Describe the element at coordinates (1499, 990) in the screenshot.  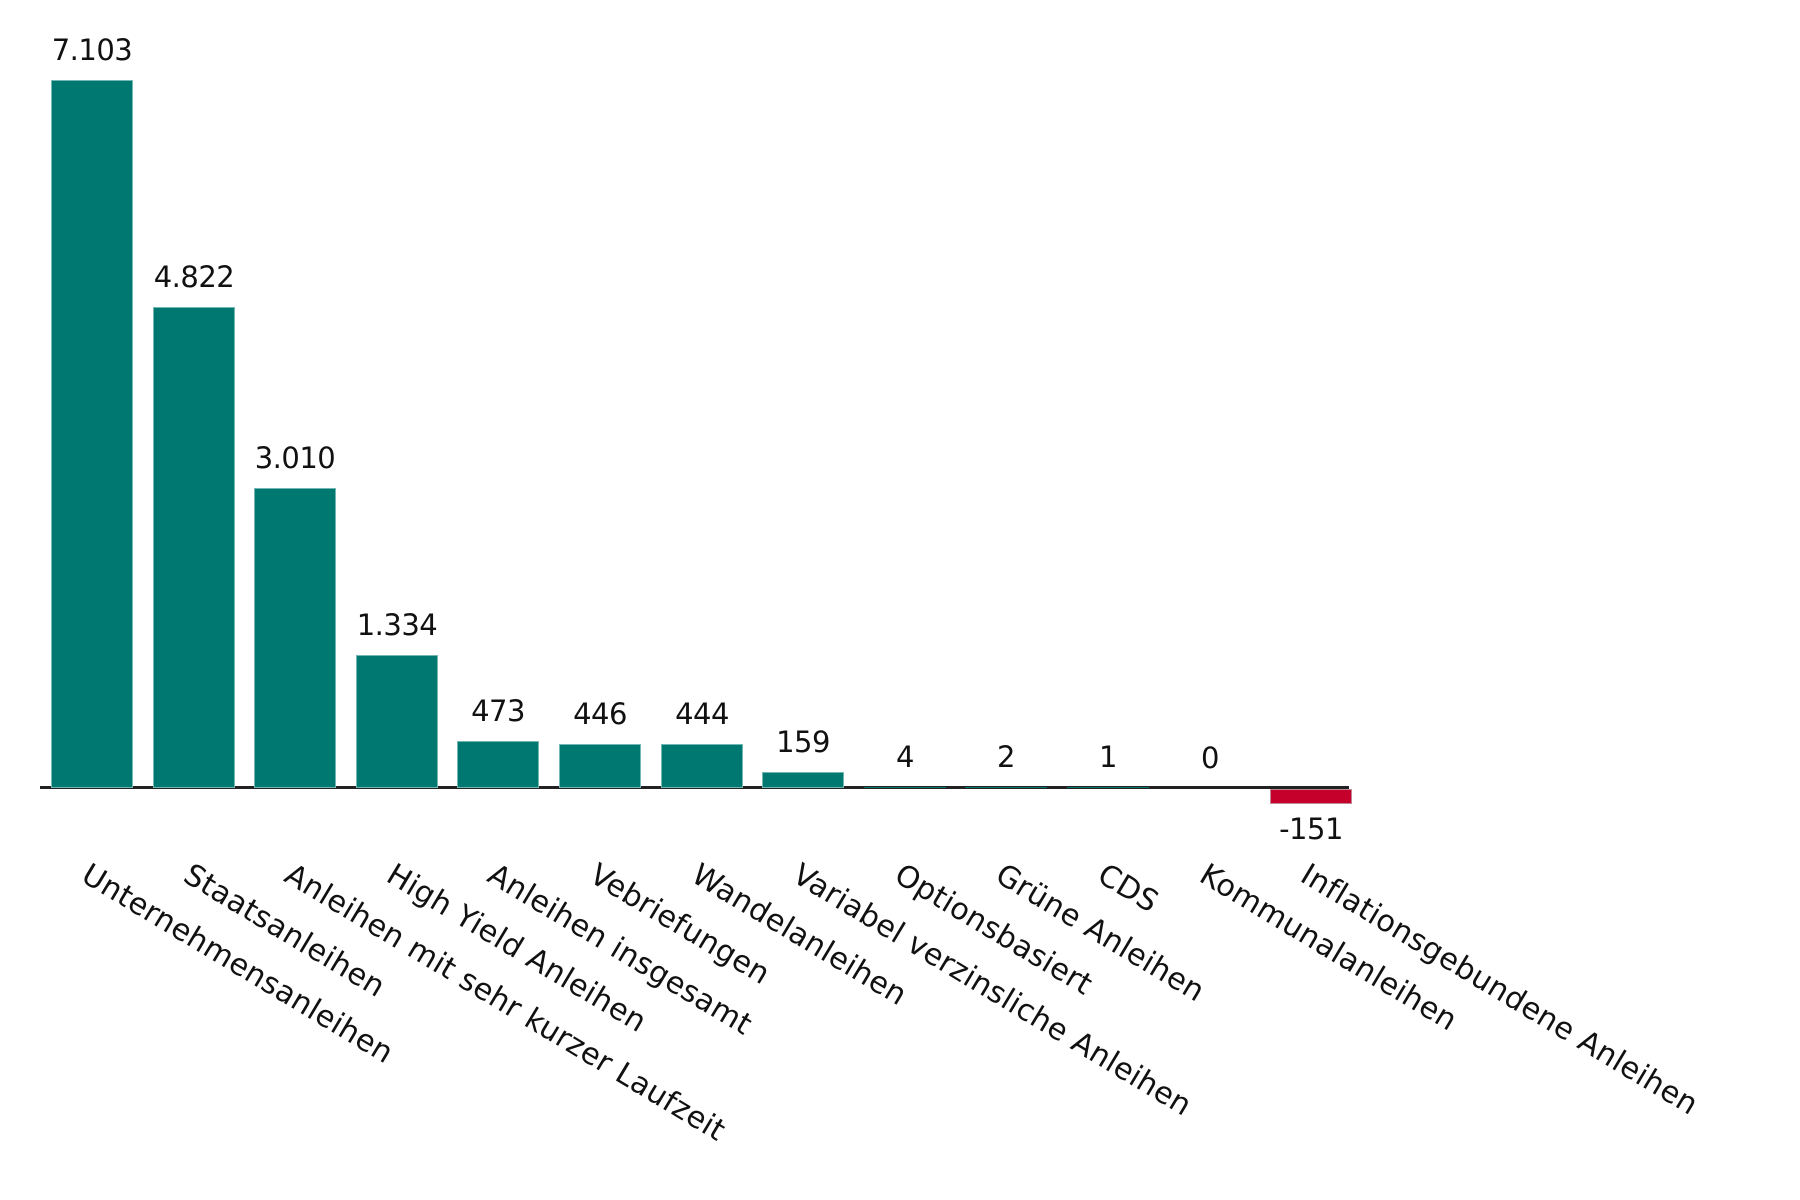
I see `category-label: Inflationsgebundene Anleihen` at that location.